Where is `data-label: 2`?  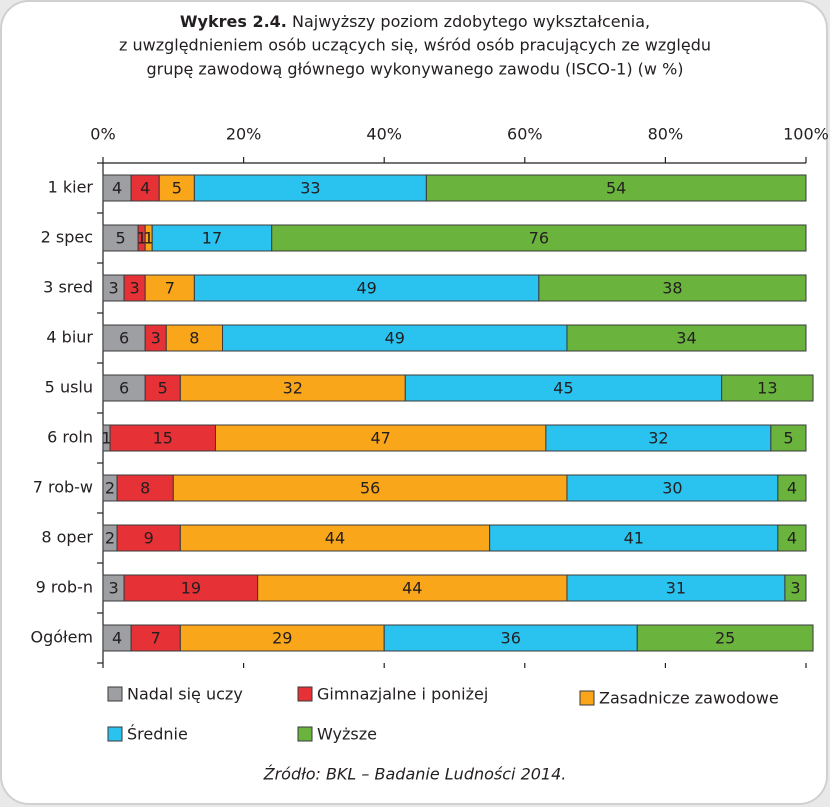
data-label: 2 is located at coordinates (110, 488).